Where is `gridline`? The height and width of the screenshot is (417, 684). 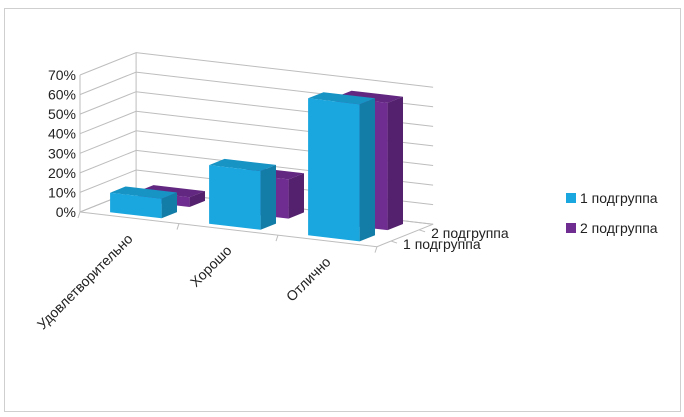
gridline is located at coordinates (256, 70).